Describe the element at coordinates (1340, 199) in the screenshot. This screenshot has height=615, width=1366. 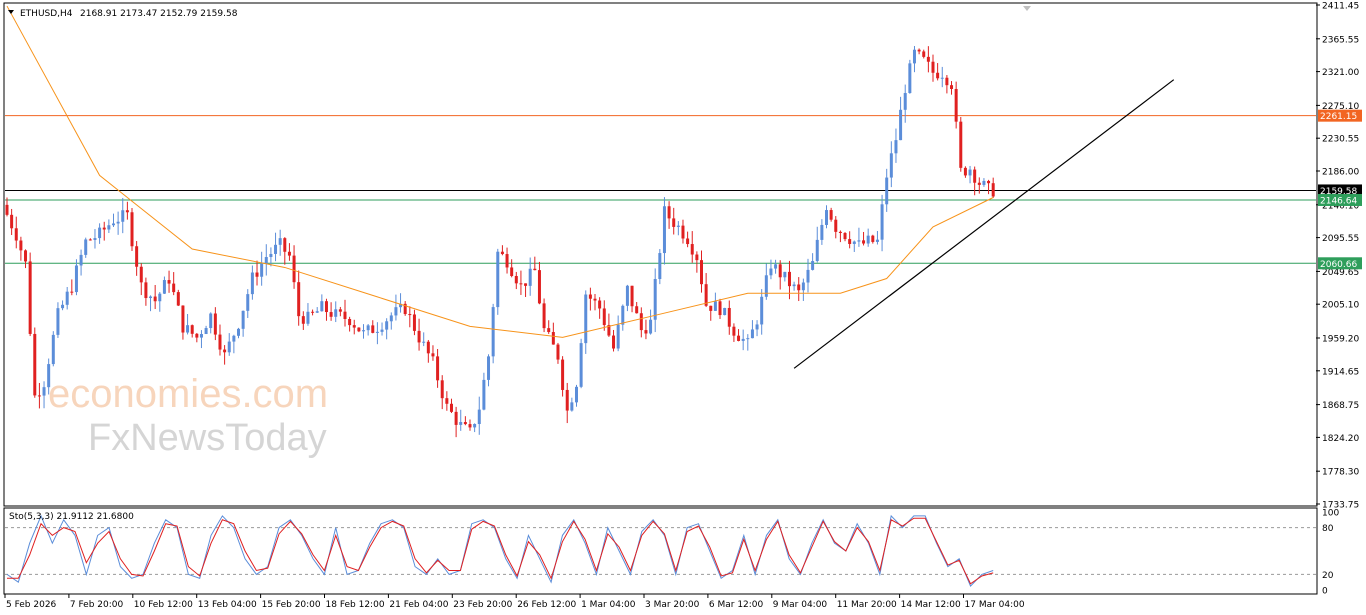
I see `level-label-bg` at that location.